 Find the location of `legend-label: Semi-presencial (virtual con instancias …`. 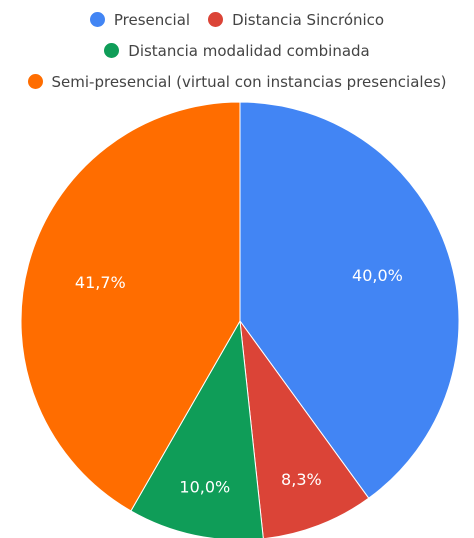

legend-label: Semi-presencial (virtual con instancias … is located at coordinates (249, 81).